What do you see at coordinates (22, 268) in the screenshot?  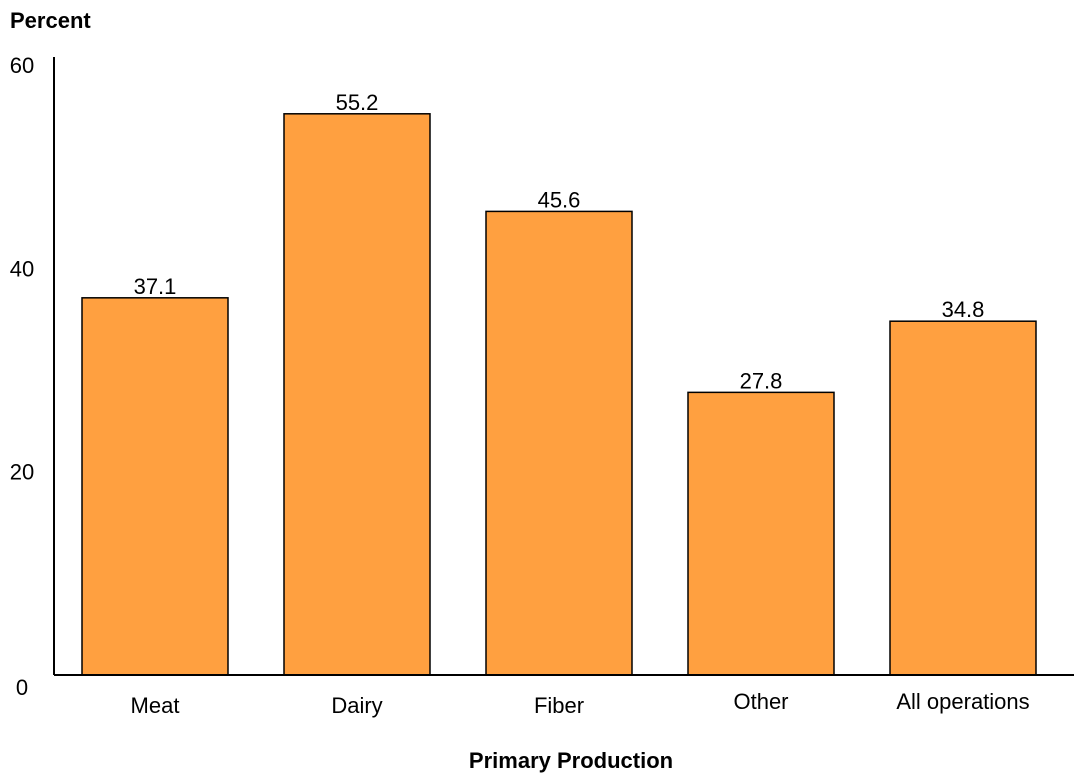 I see `y-tick-label: 40` at bounding box center [22, 268].